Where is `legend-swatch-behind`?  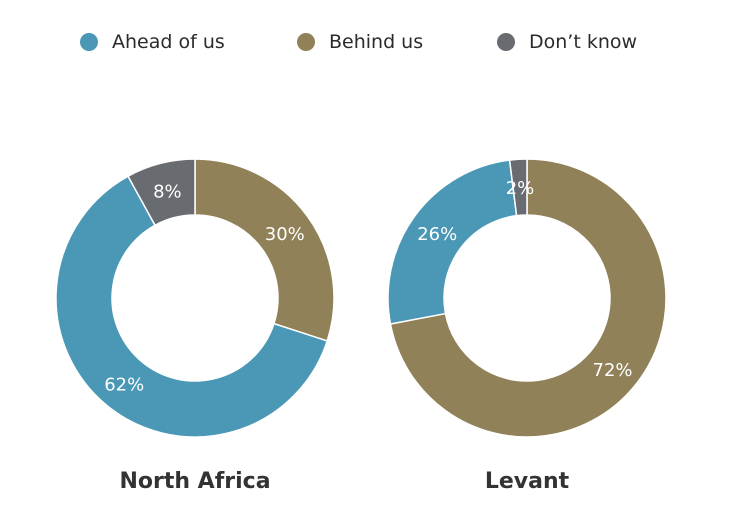
legend-swatch-behind is located at coordinates (306, 42).